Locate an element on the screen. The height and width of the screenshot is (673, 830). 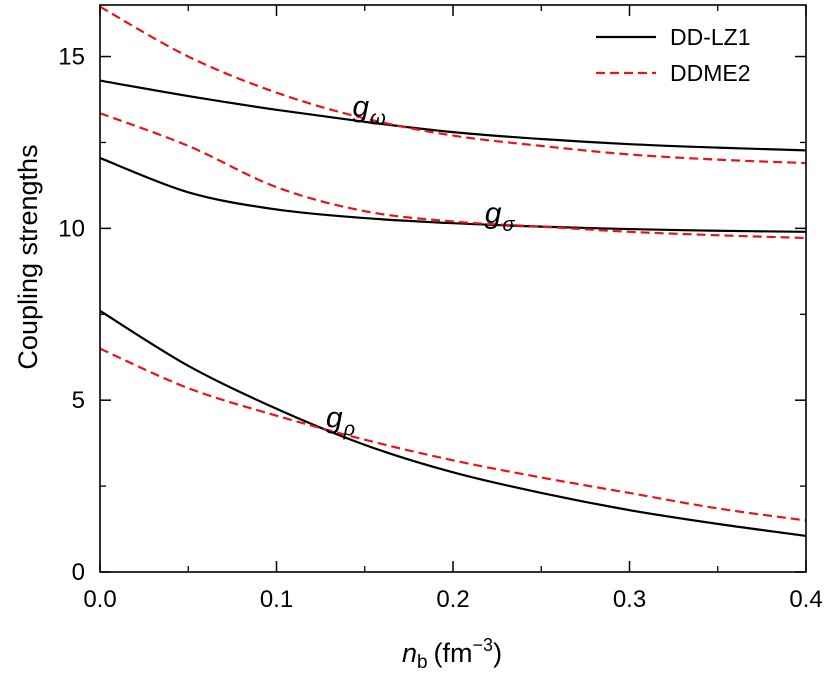
y-tick-label: 0 is located at coordinates (78, 572).